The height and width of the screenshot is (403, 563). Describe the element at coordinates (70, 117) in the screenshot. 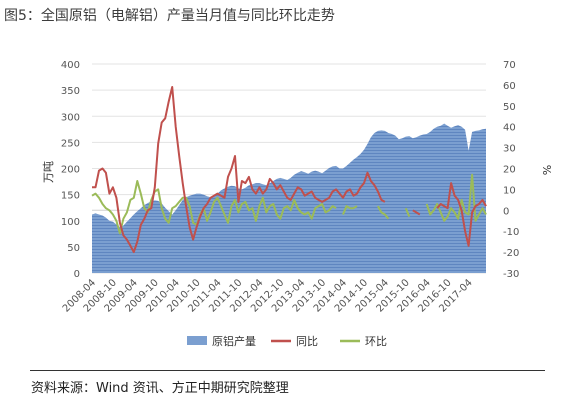

I see `left-tick-label: 300` at that location.